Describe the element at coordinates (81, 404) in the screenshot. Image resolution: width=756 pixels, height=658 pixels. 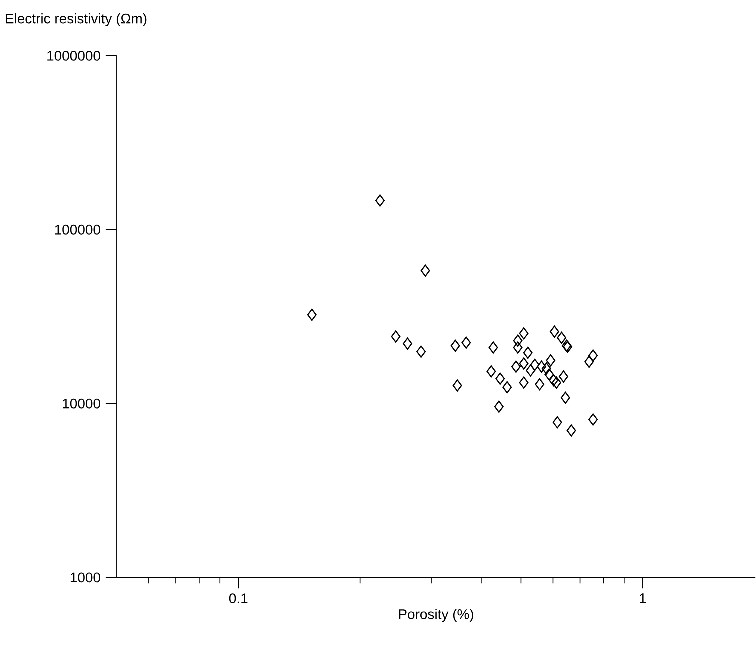
I see `y-tick-label: 10000` at that location.